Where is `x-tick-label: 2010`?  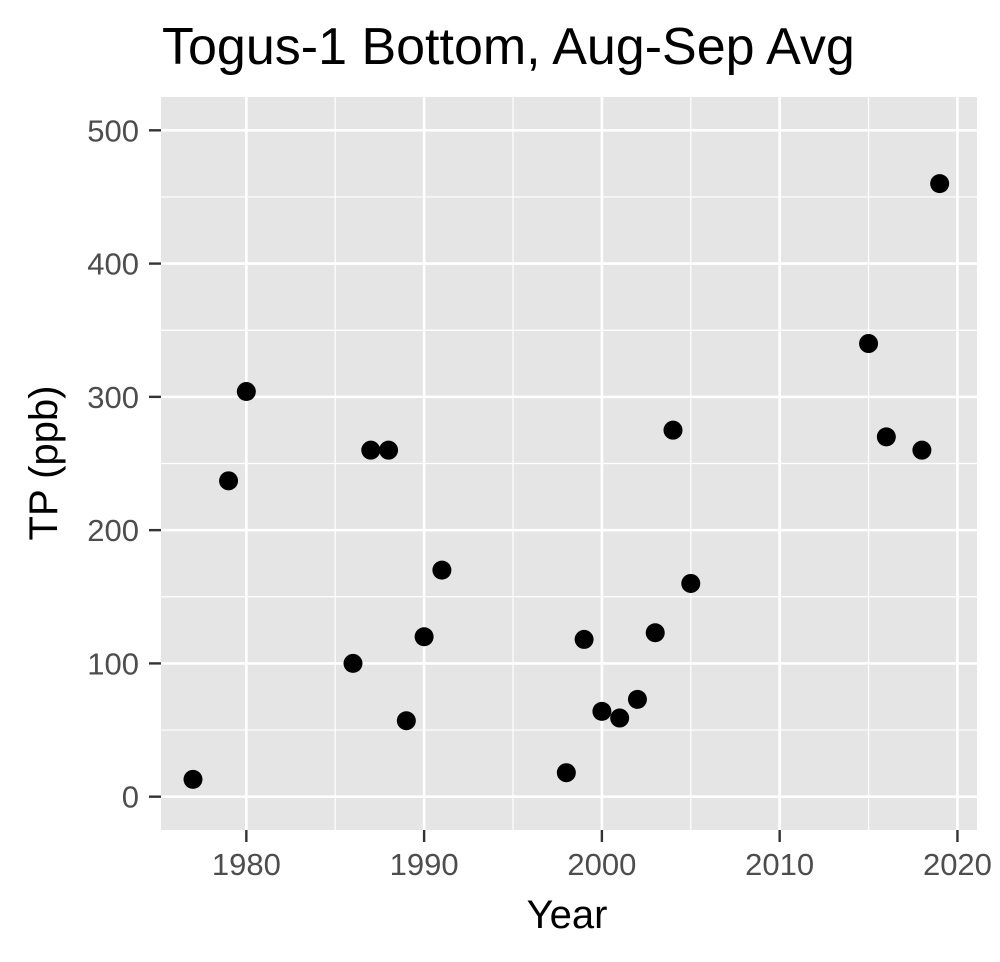
x-tick-label: 2010 is located at coordinates (779, 864).